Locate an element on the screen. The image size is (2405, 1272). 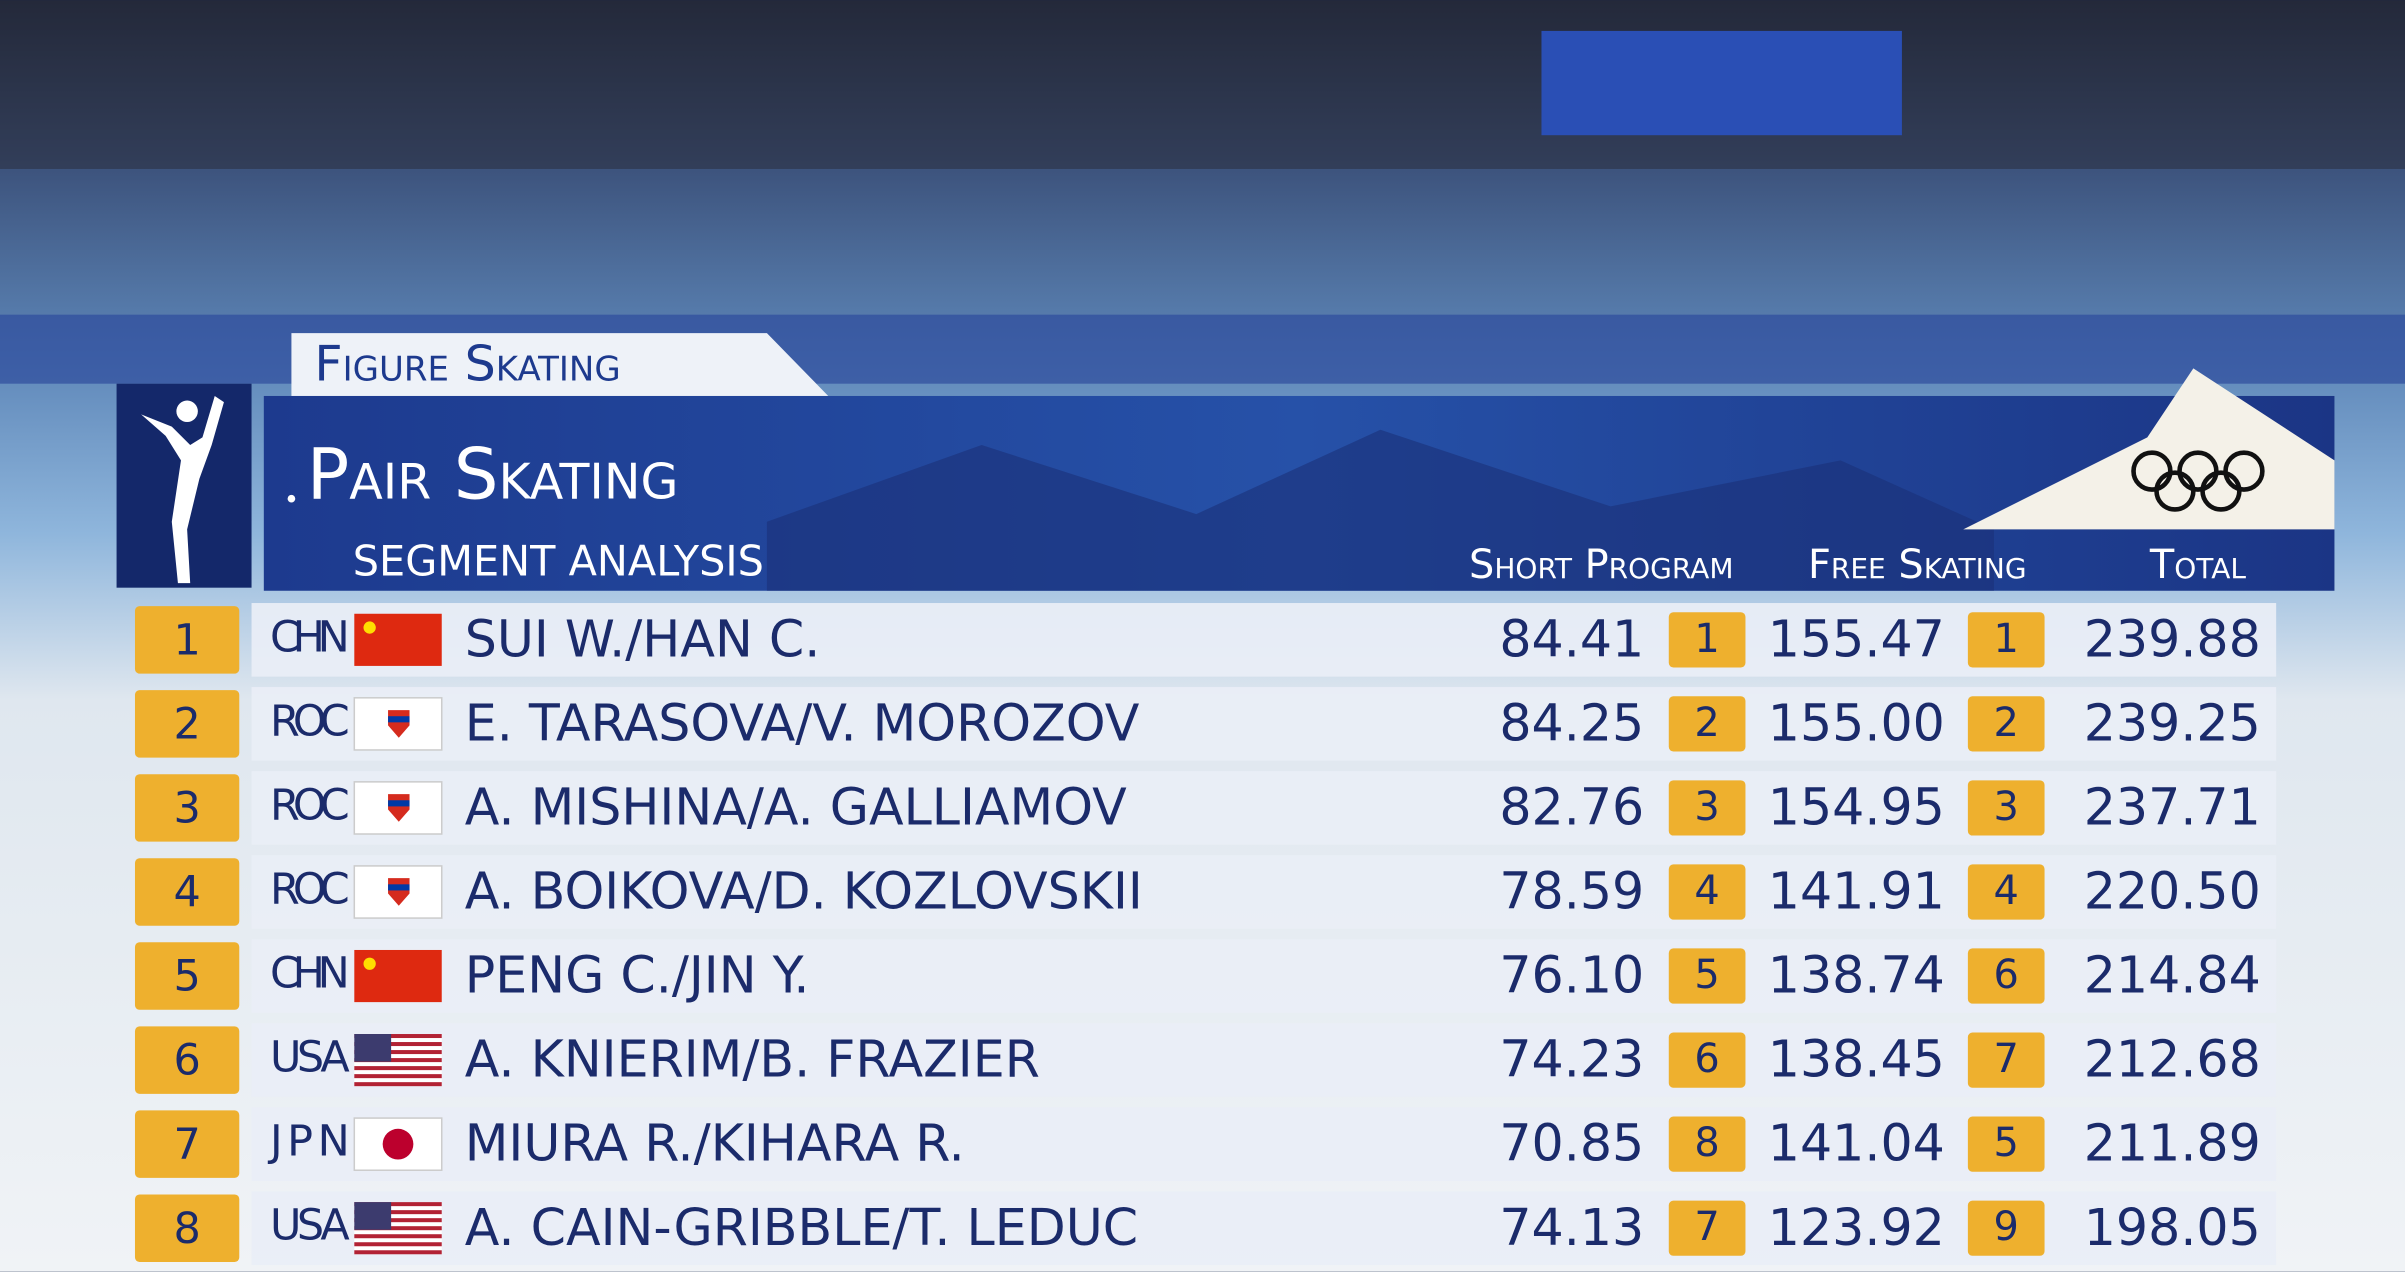
flag is located at coordinates (398, 976).